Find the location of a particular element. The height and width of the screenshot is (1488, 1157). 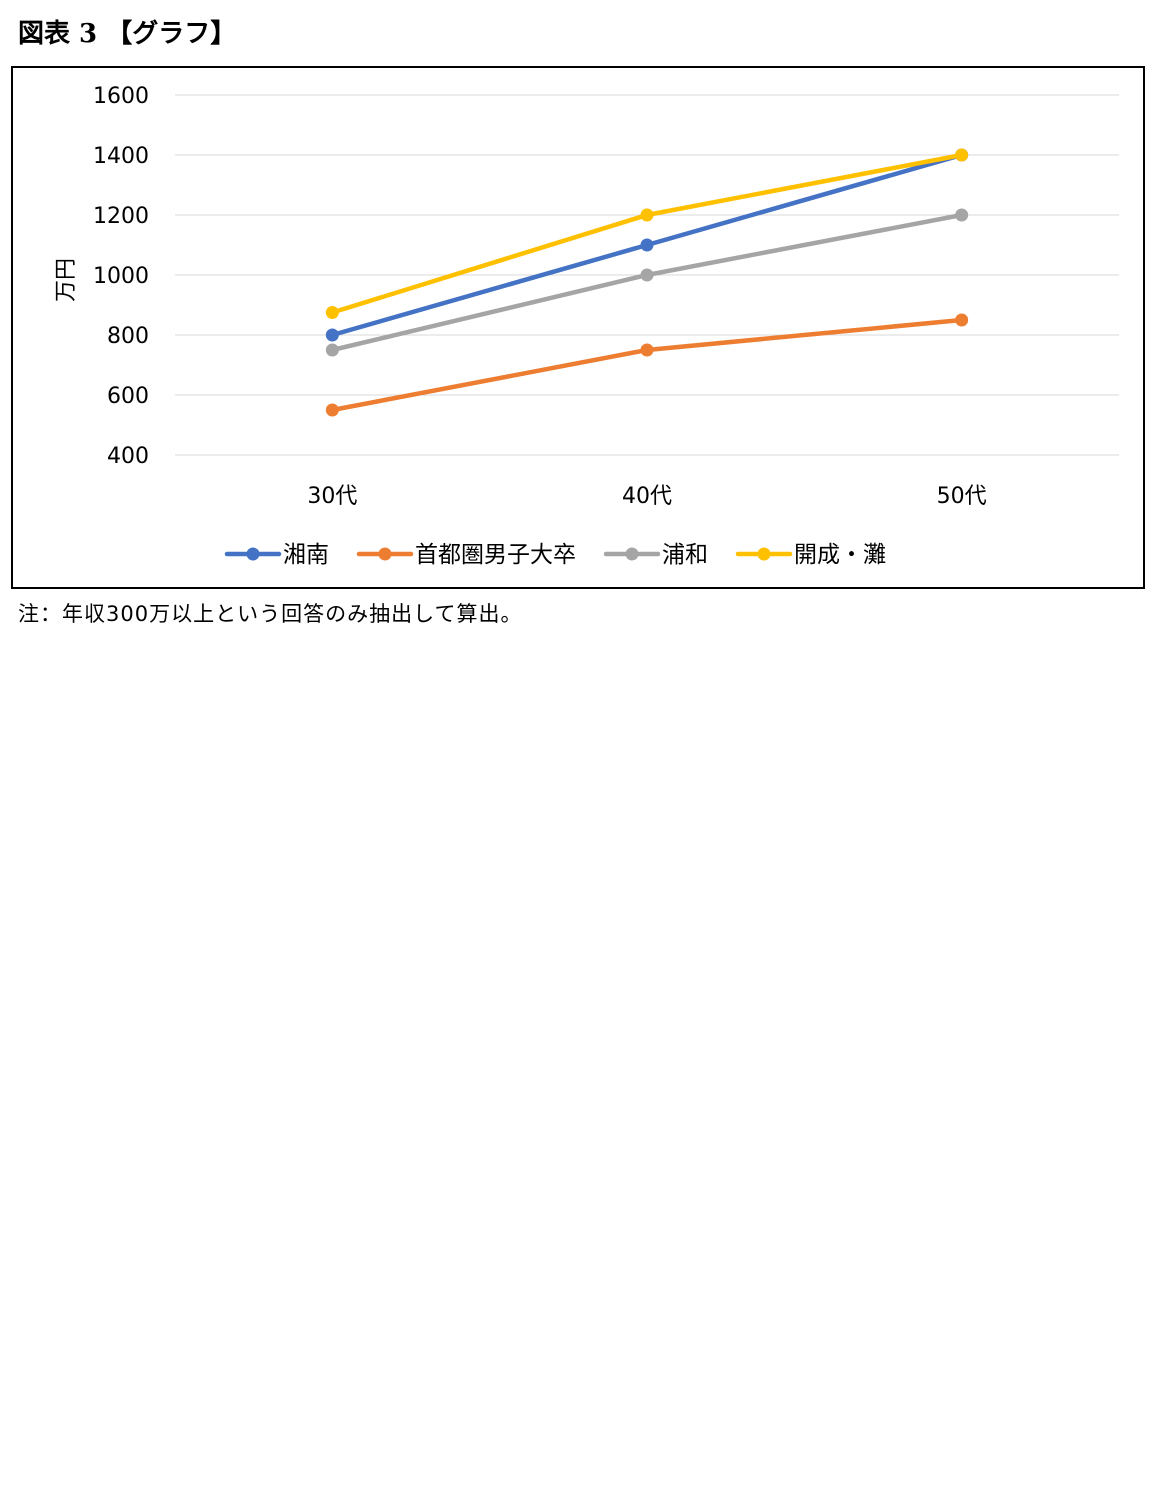

y-tick-label: 600 is located at coordinates (128, 396).